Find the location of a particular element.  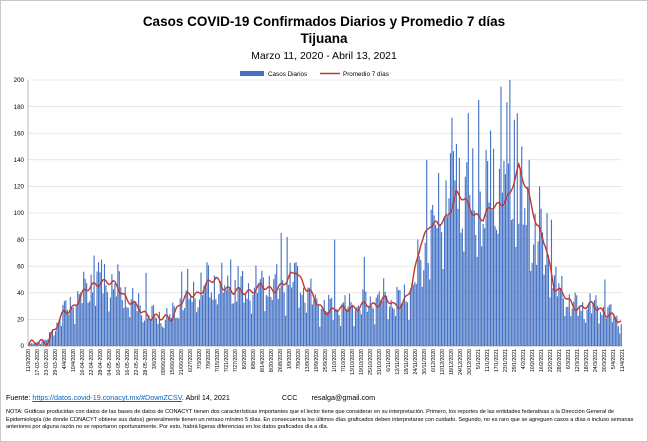

x-tick-label: 21/06/2020 is located at coordinates (182, 362).